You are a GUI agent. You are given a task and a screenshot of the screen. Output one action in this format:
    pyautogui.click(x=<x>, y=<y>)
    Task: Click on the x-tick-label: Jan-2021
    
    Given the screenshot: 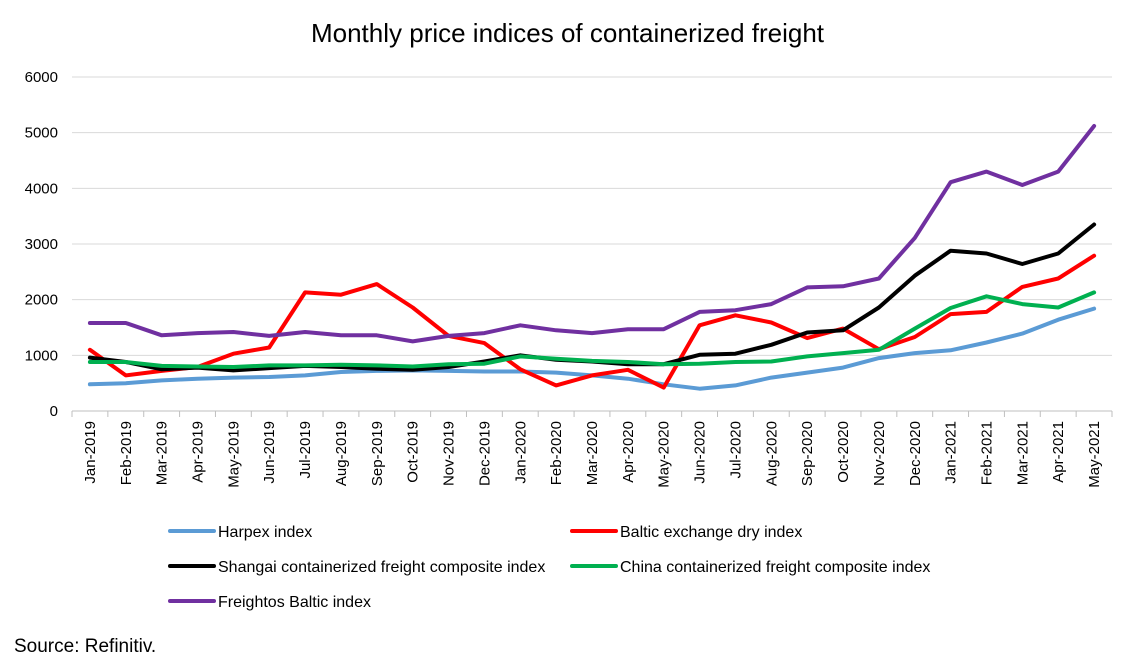 What is the action you would take?
    pyautogui.click(x=951, y=452)
    